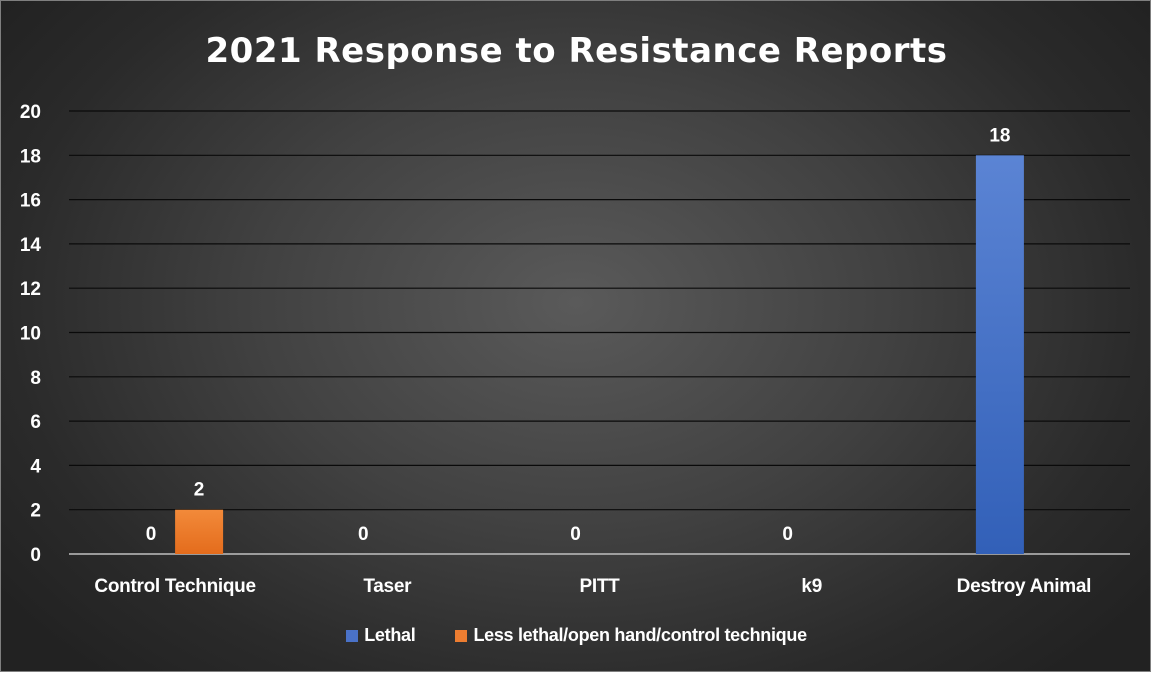 This screenshot has width=1151, height=673. Describe the element at coordinates (35, 511) in the screenshot. I see `y-tick-label: 2` at that location.